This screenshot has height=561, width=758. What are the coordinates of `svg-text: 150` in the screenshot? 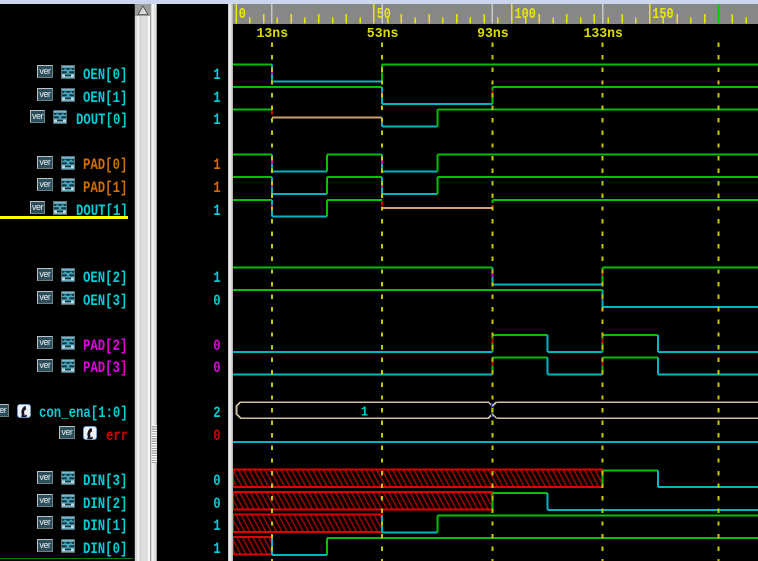 It's located at (662, 15).